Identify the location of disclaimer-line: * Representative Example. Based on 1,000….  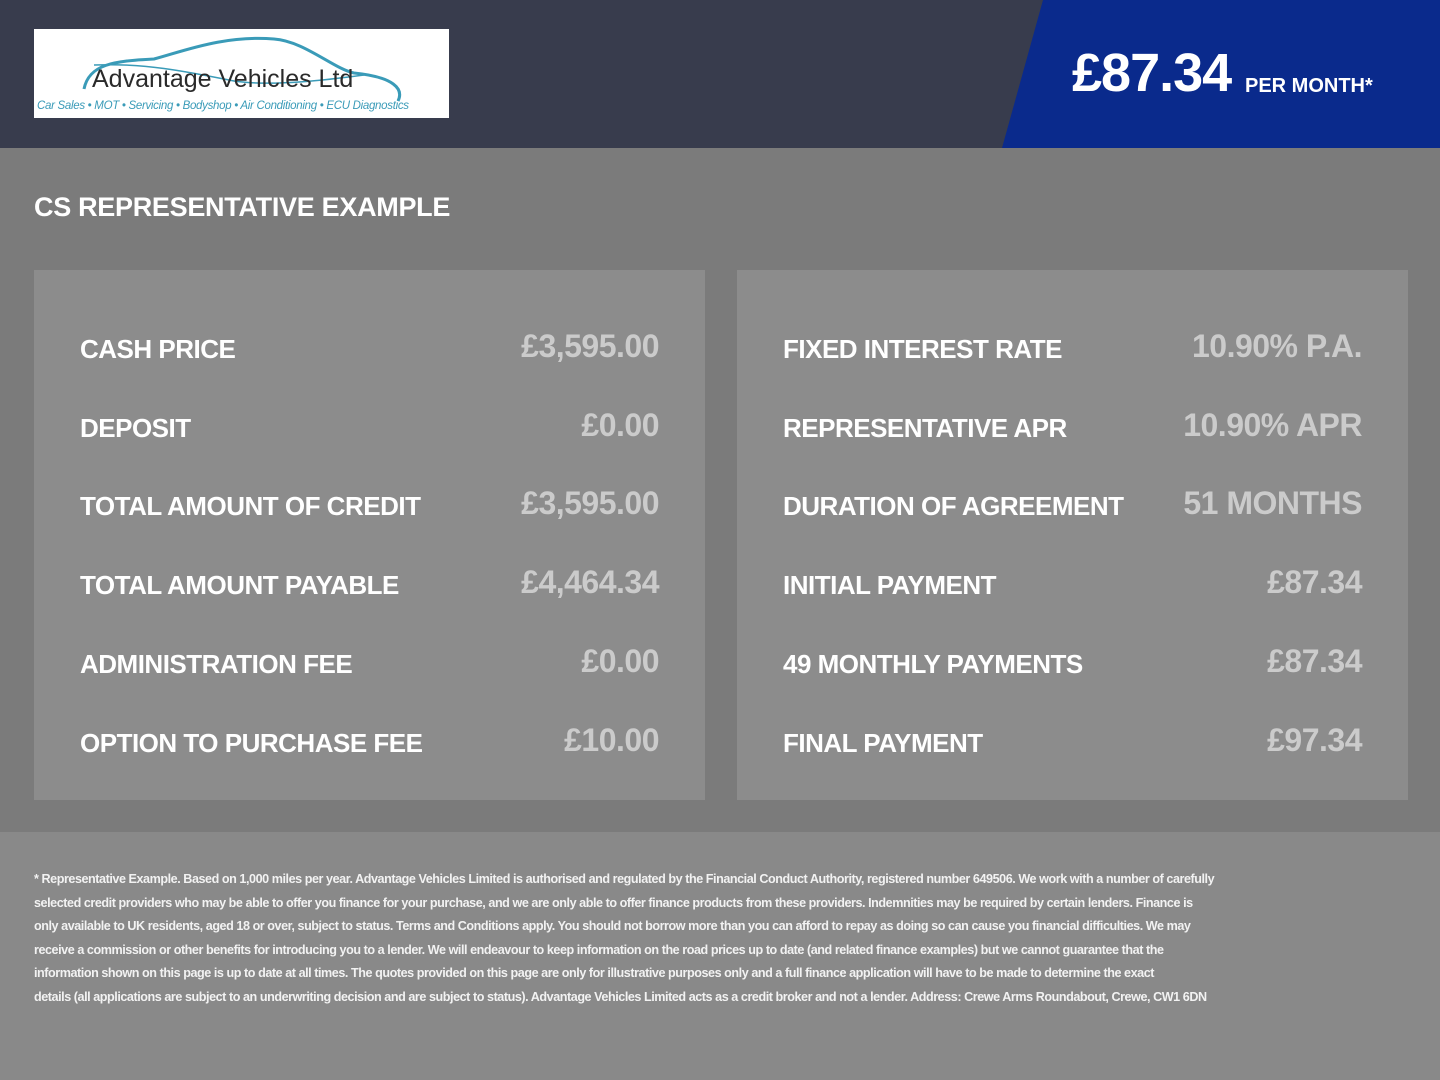
(624, 879).